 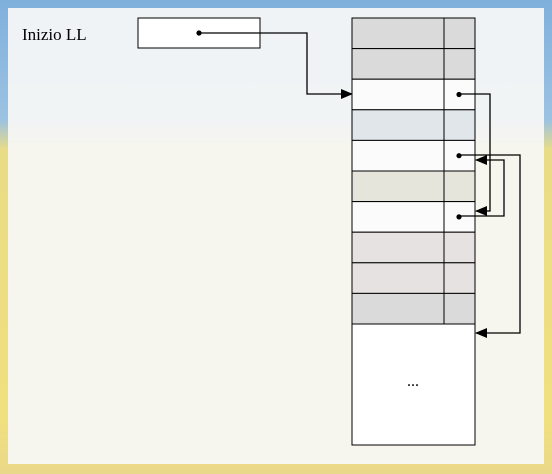 I want to click on pointer-arrow-row5-to-free-memory, so click(x=490, y=246).